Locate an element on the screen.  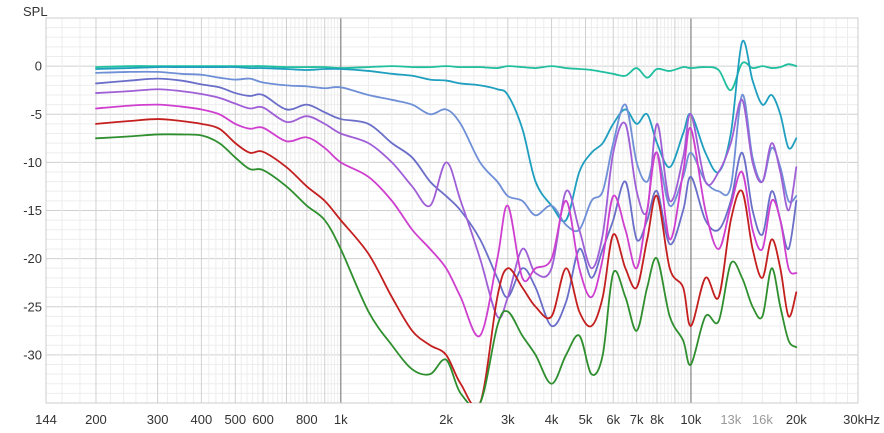
x-tick-label: 3k is located at coordinates (508, 419).